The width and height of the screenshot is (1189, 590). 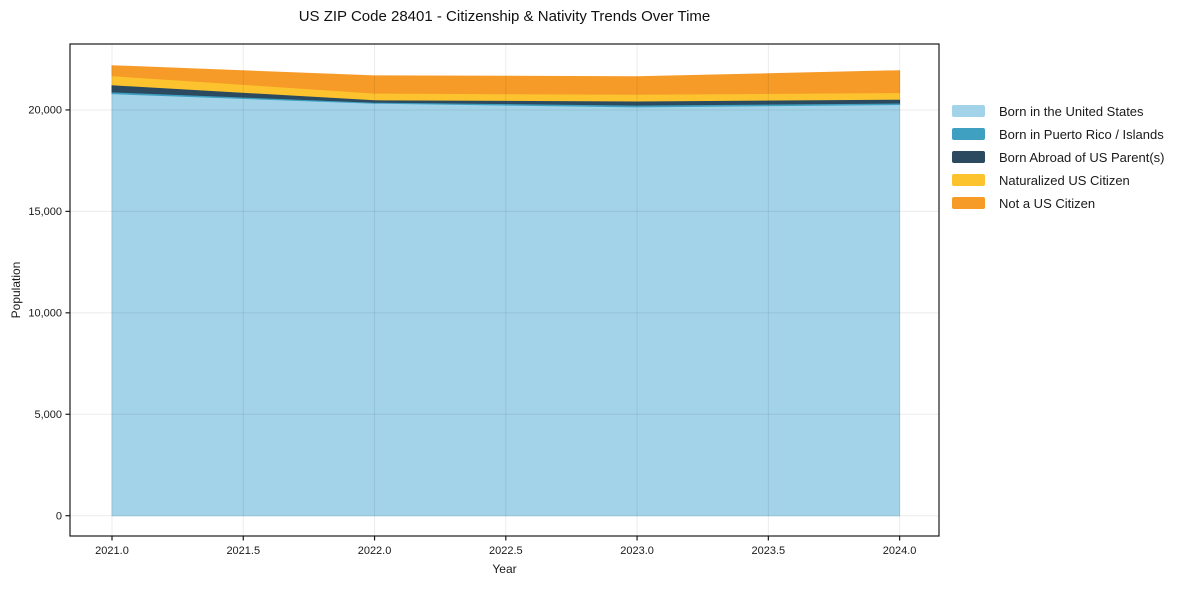 What do you see at coordinates (637, 551) in the screenshot?
I see `x-tick-label: 2023.0` at bounding box center [637, 551].